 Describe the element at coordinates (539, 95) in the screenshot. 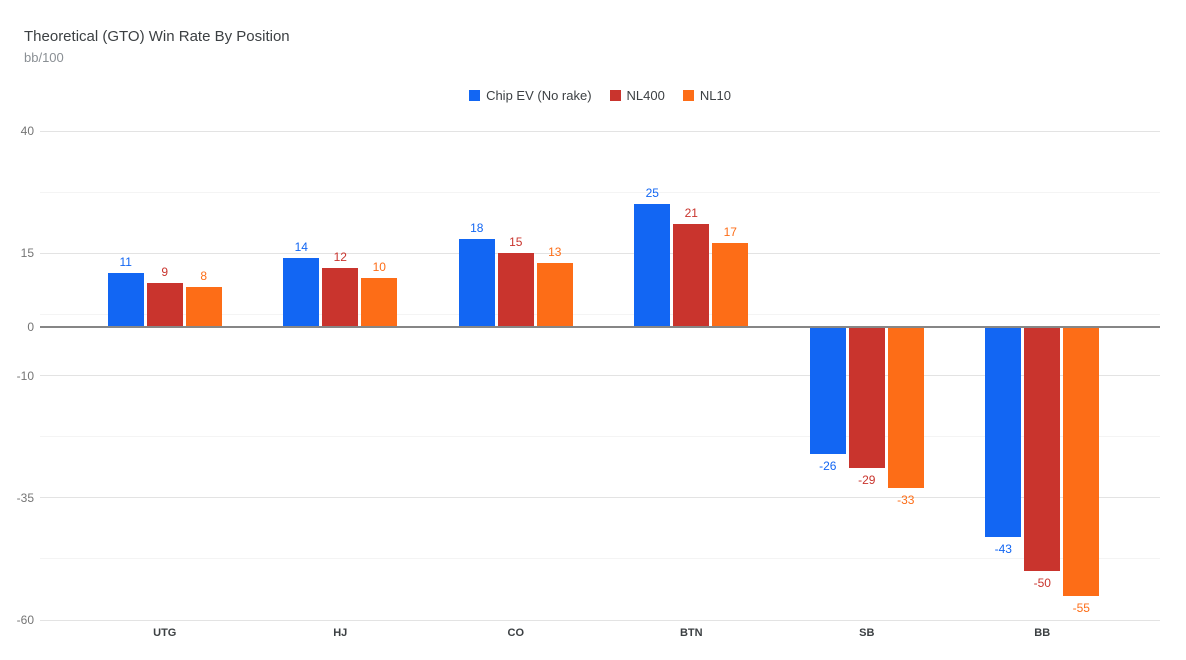

I see `legend-label: Chip EV (No rake)` at that location.